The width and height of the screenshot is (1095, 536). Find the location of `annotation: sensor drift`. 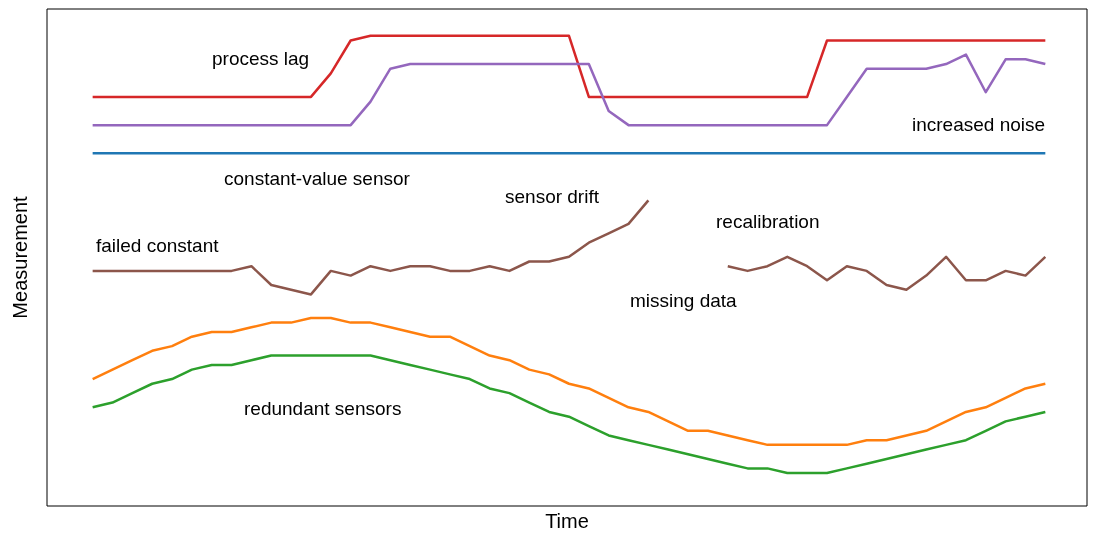

annotation: sensor drift is located at coordinates (552, 197).